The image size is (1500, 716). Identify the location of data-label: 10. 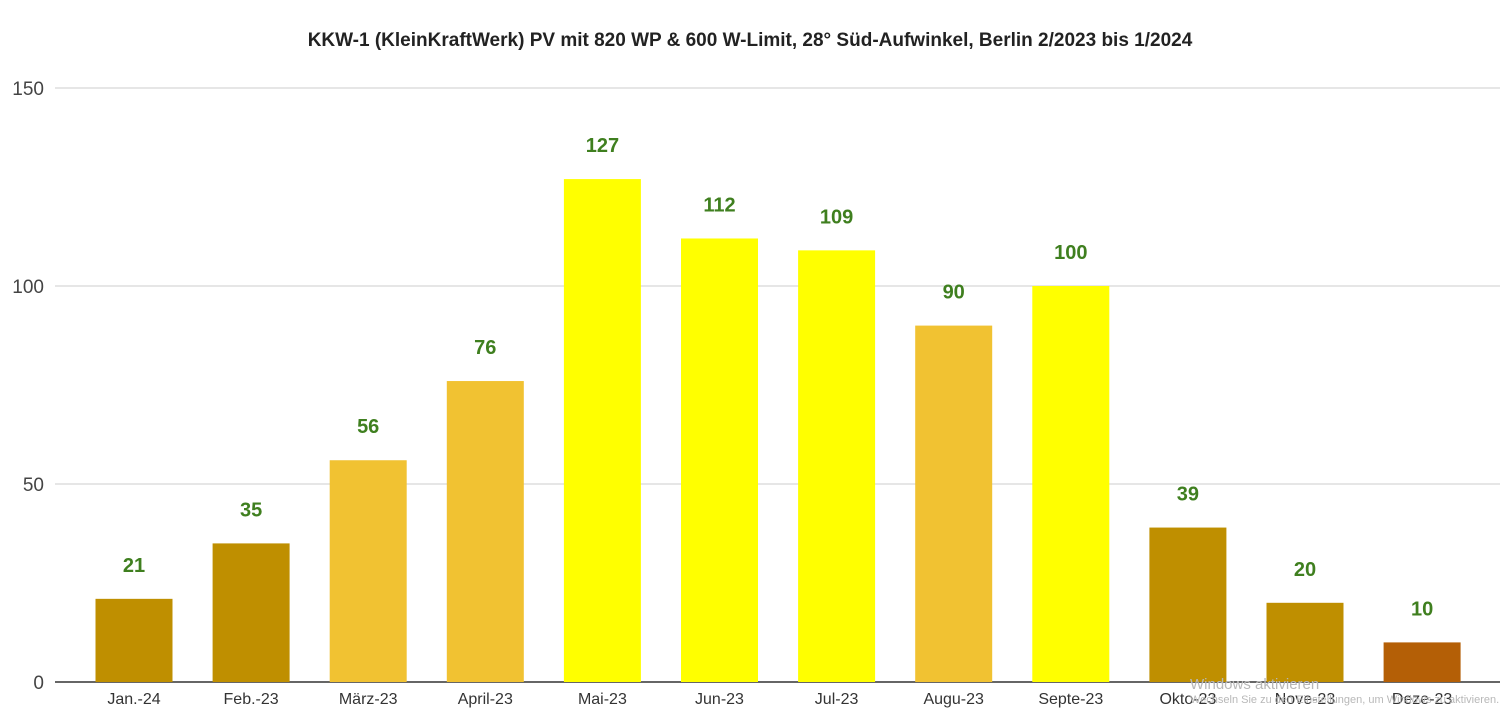
(1422, 609).